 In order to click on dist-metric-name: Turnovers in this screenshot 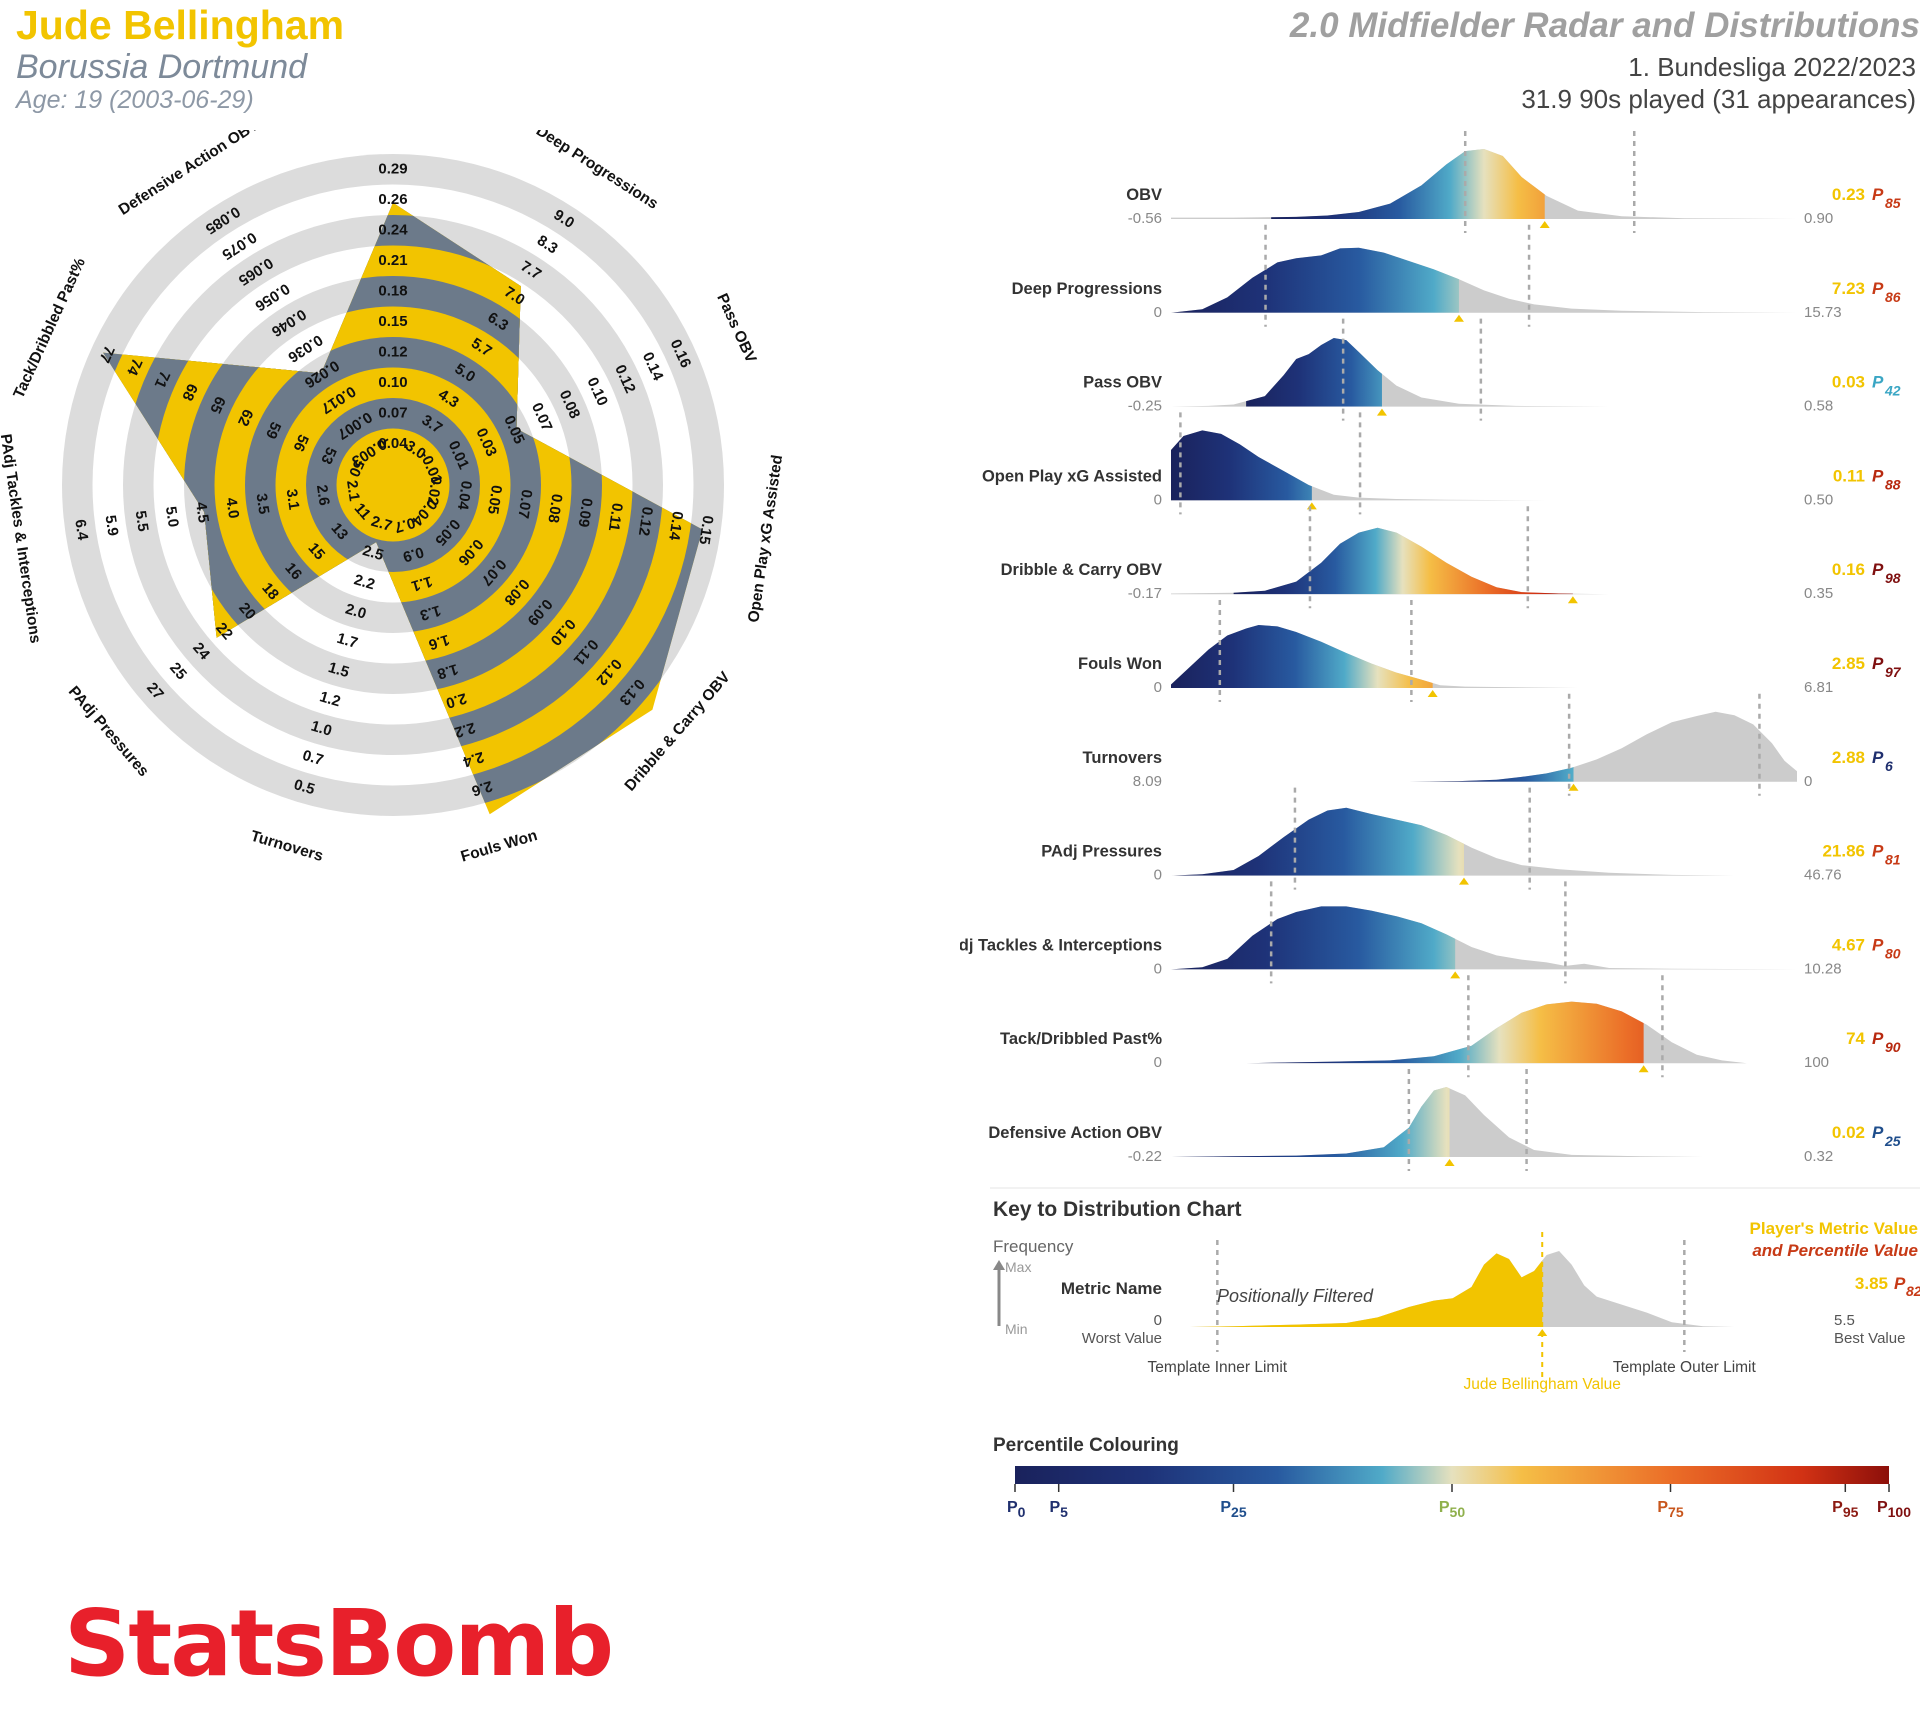, I will do `click(1122, 758)`.